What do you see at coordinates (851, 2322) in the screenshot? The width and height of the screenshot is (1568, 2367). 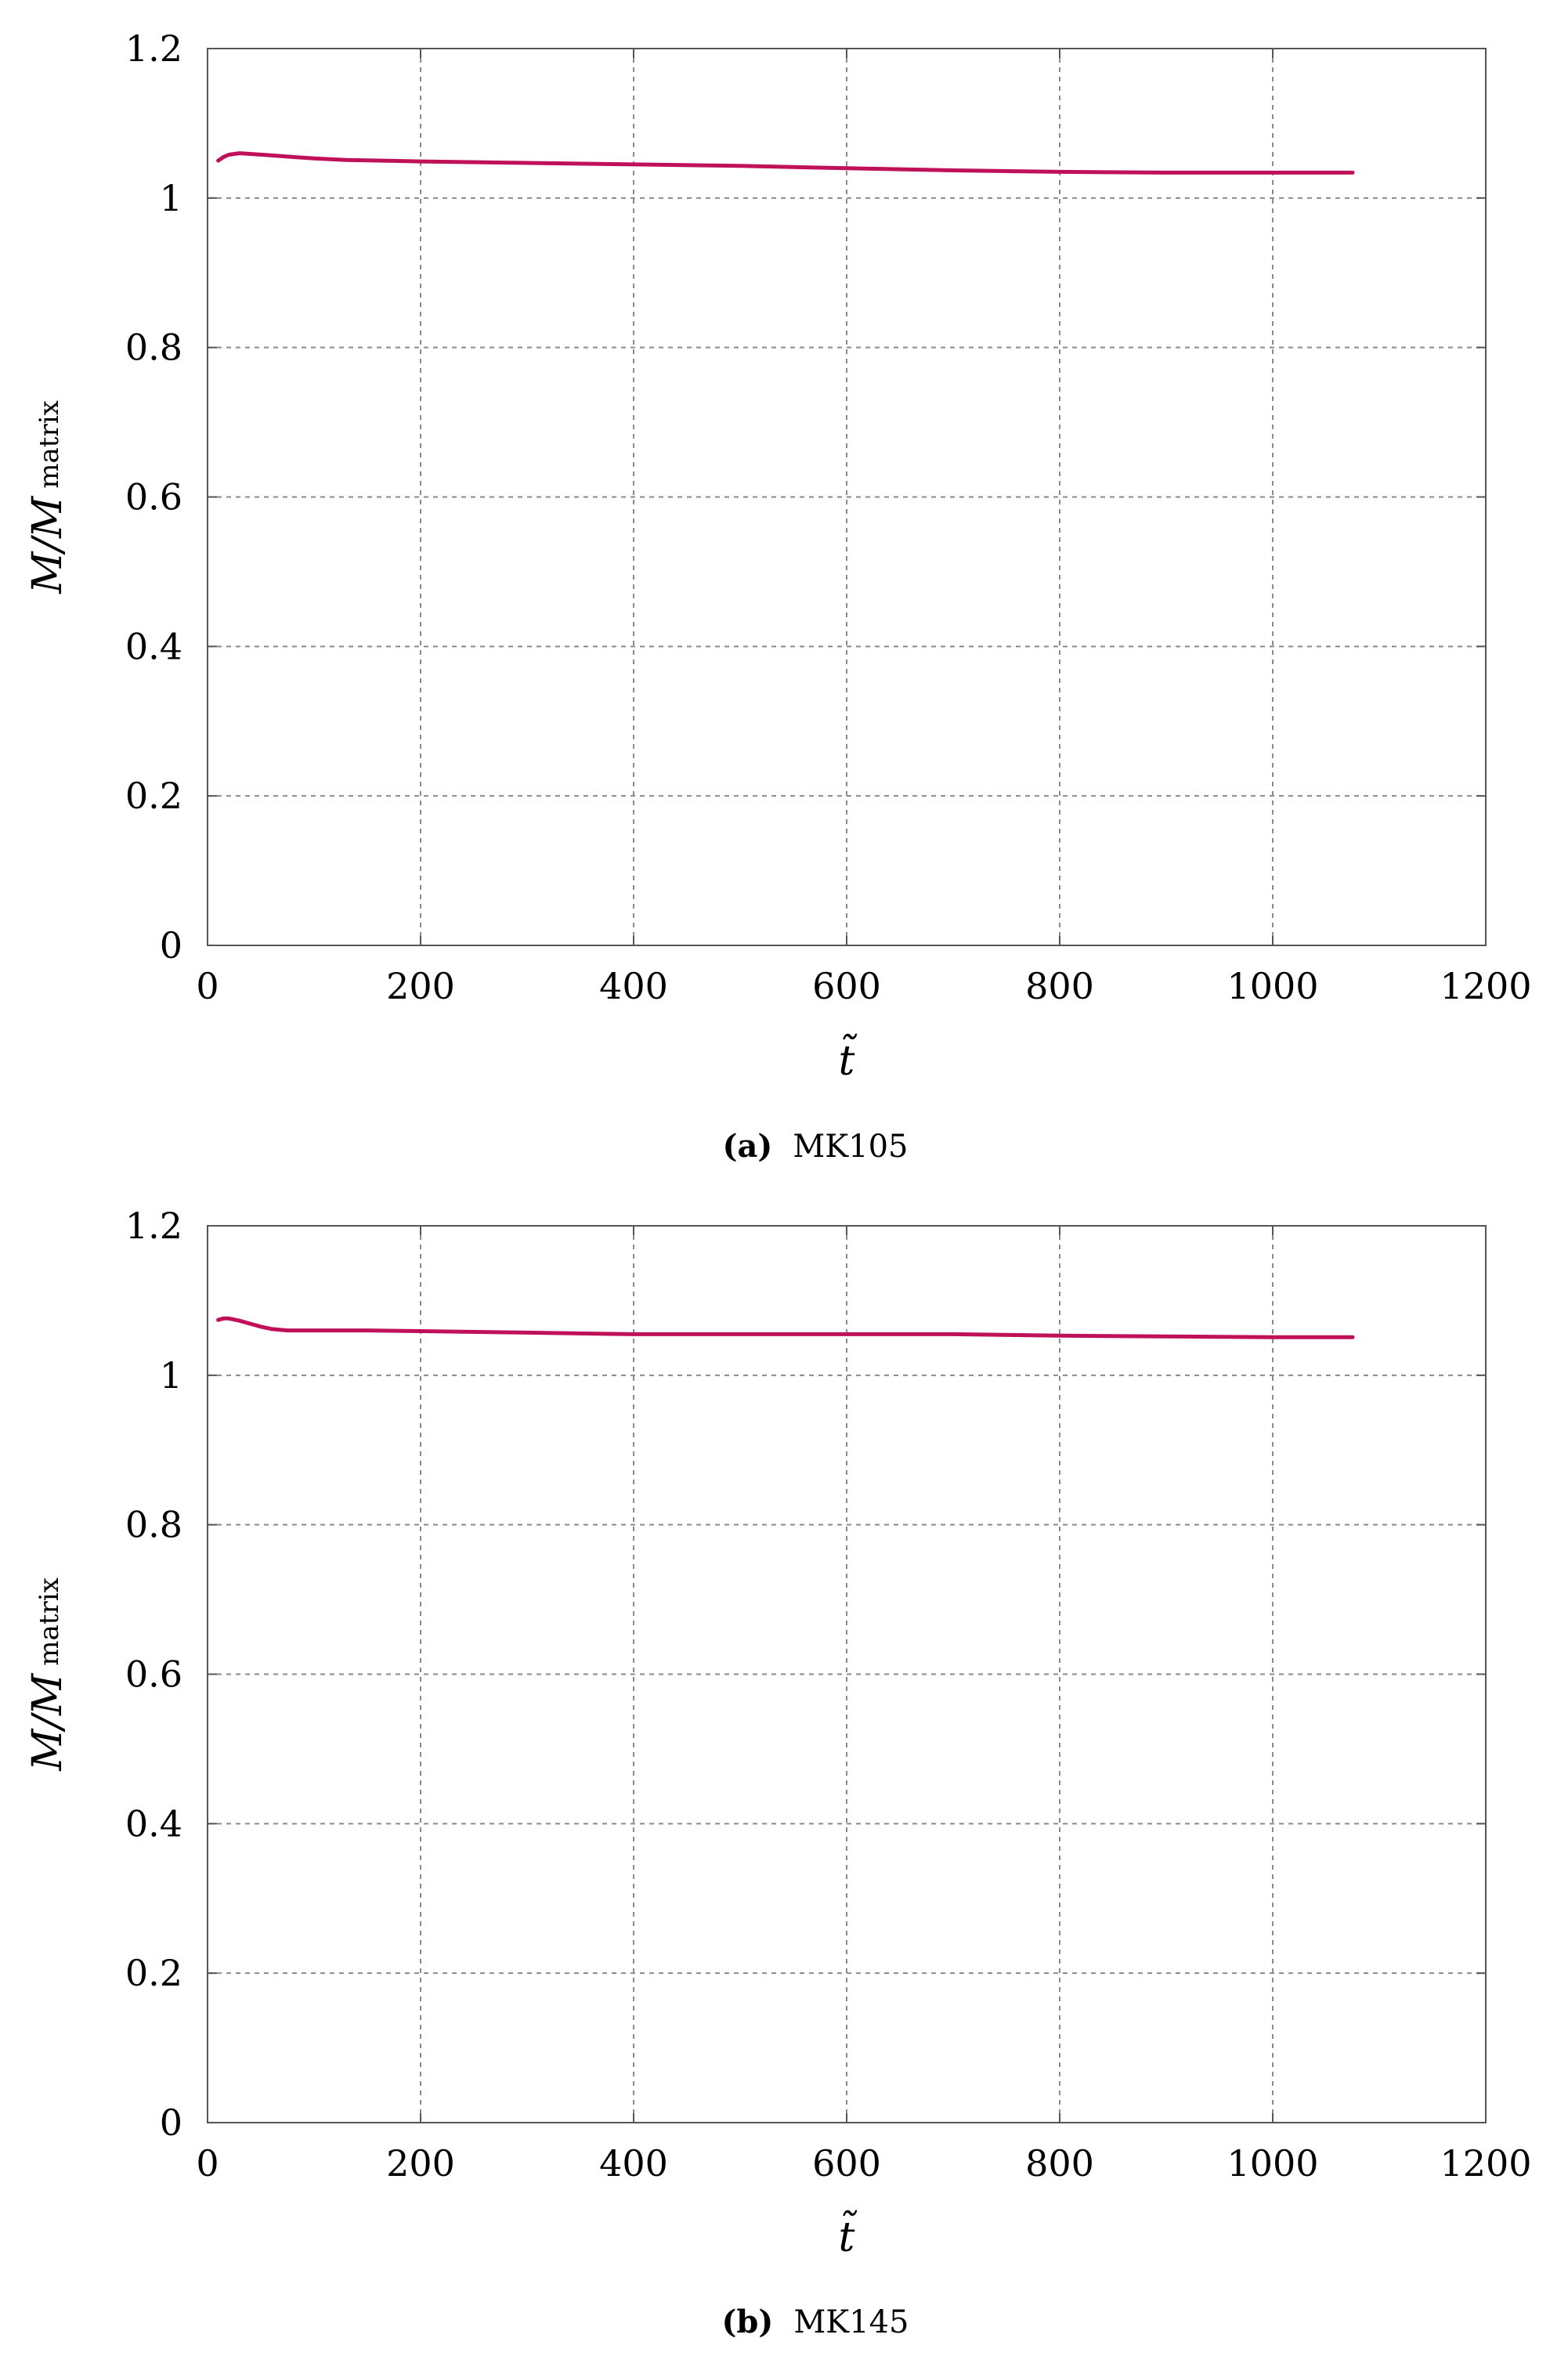 I see `caption-name: MK145` at bounding box center [851, 2322].